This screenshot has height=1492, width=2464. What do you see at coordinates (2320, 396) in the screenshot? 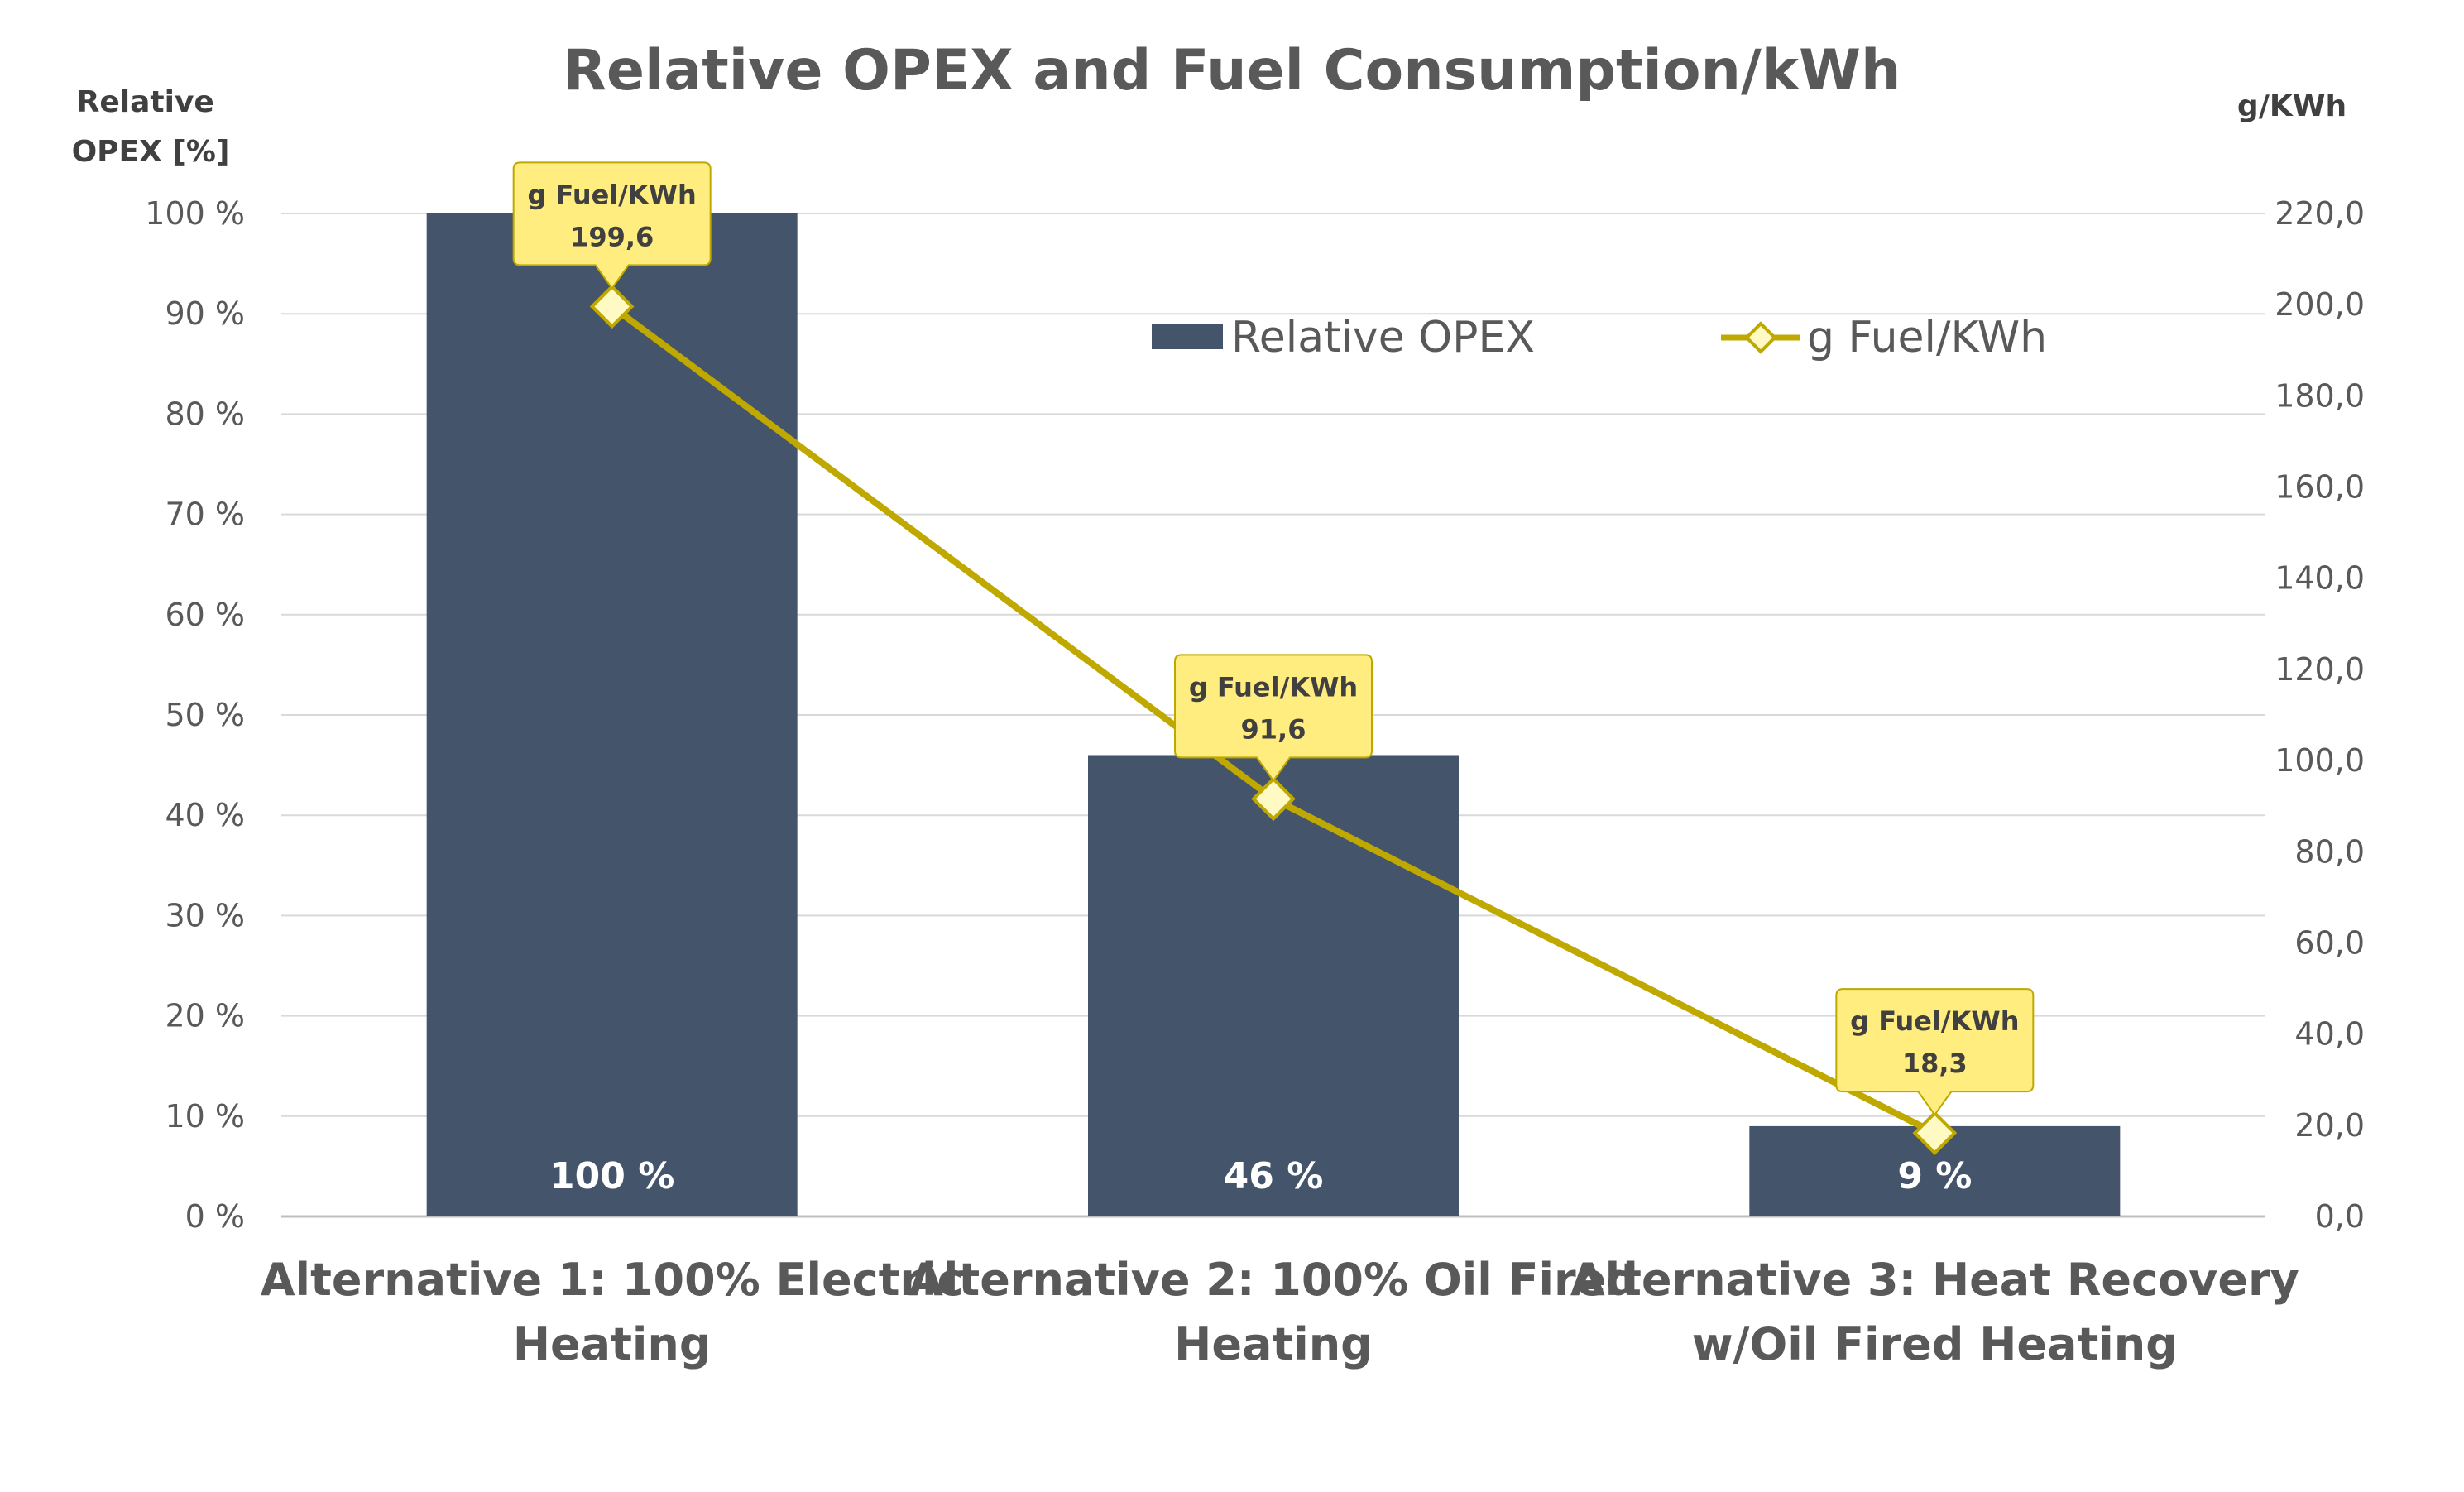
I see `right-tick-label: 180,0` at bounding box center [2320, 396].